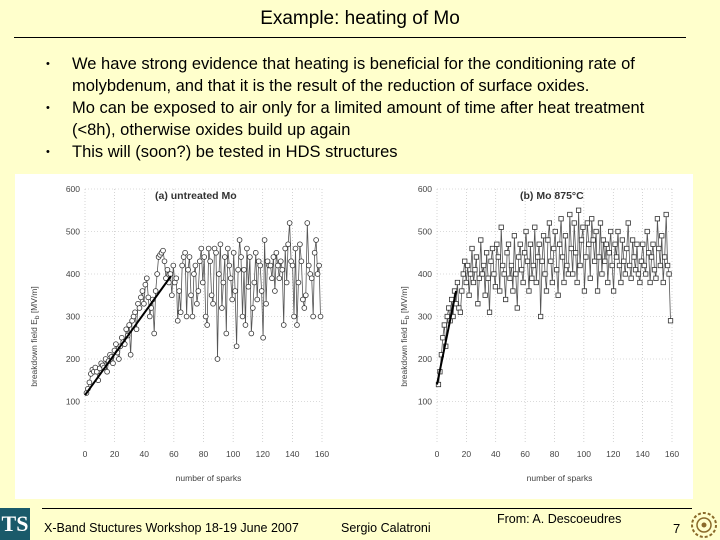 This screenshot has width=720, height=540. Describe the element at coordinates (73, 402) in the screenshot. I see `chart-a-ytick-label: 100` at that location.